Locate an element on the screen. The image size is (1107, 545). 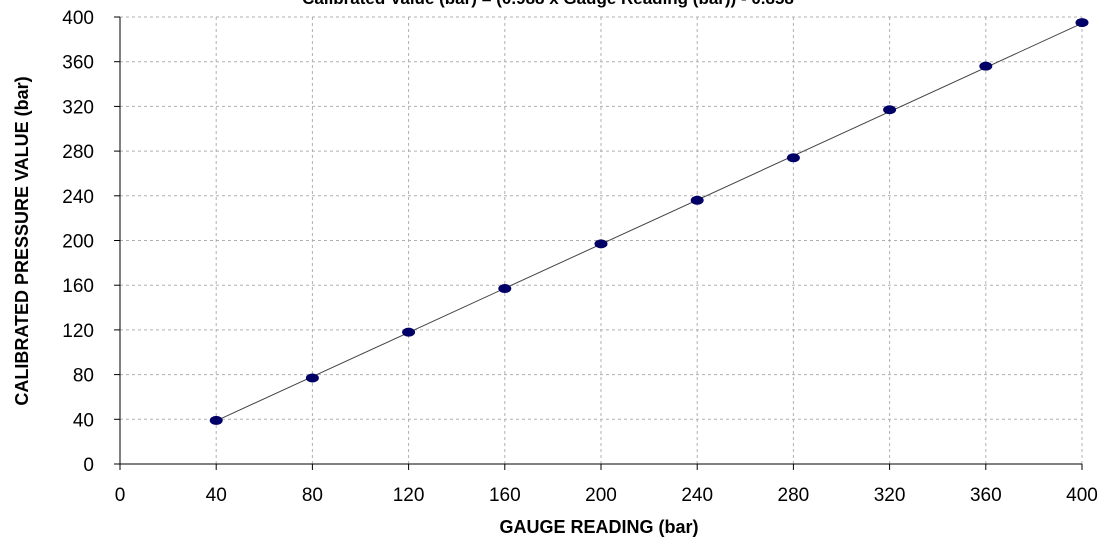
y-tick-label: 0 is located at coordinates (88, 465).